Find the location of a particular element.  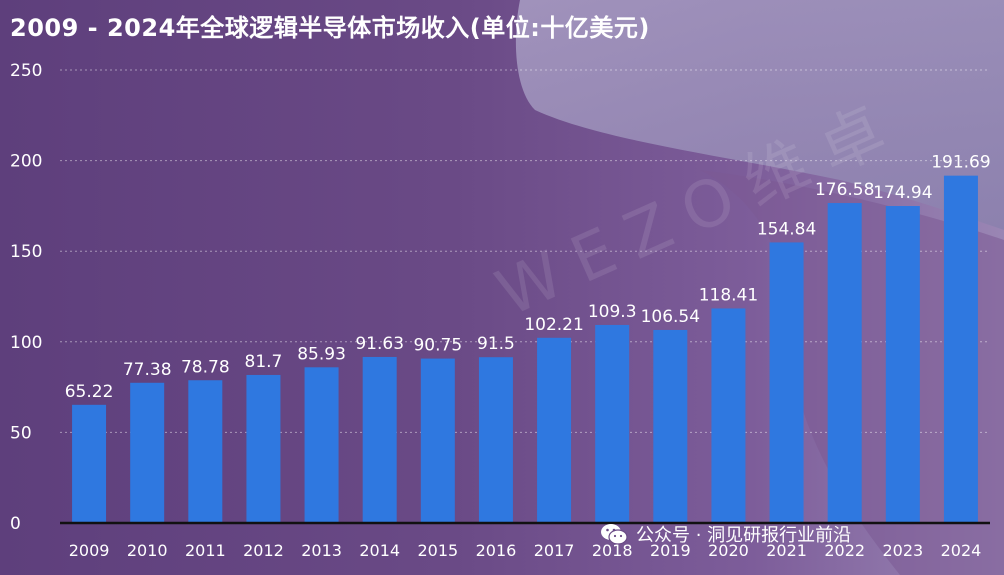

x-tick-label: 2013 is located at coordinates (321, 550).